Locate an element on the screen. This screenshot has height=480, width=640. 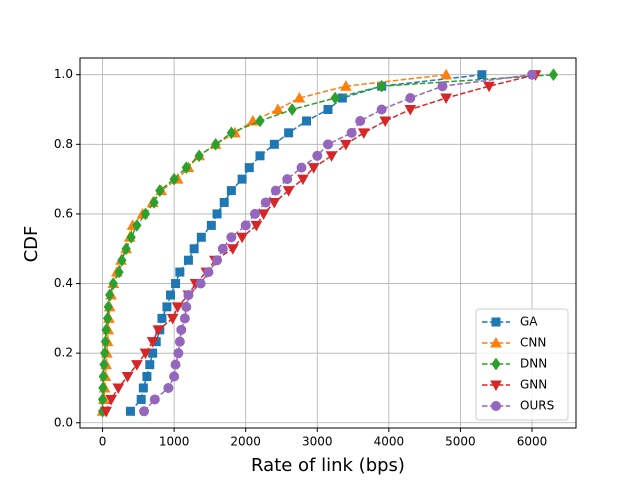
legend-label: GA is located at coordinates (529, 322).